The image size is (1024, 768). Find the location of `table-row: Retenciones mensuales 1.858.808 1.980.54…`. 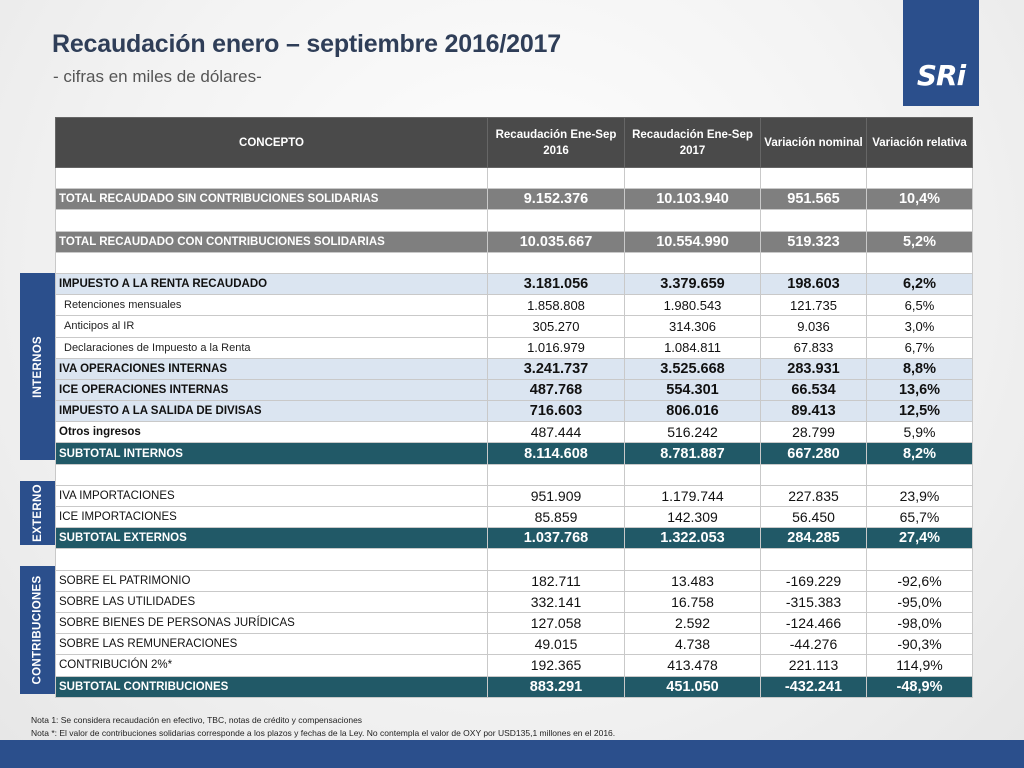

table-row: Retenciones mensuales 1.858.808 1.980.54… is located at coordinates (514, 305).